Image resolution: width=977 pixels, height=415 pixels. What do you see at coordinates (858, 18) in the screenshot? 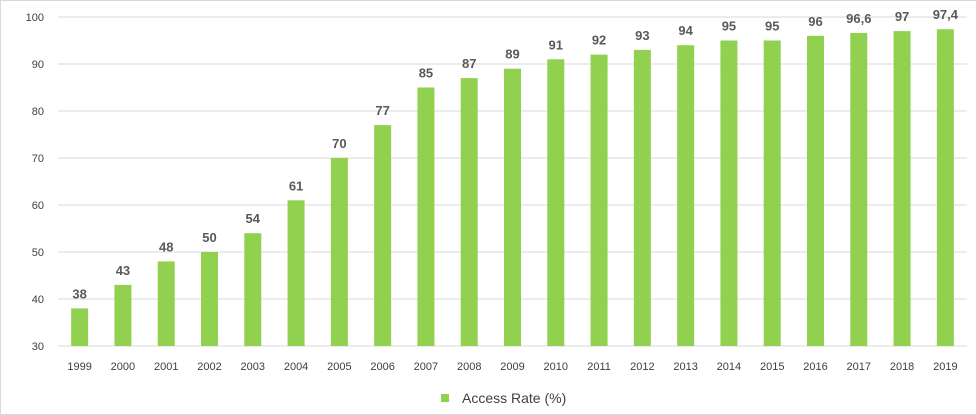
I see `data-label: 96,6` at bounding box center [858, 18].